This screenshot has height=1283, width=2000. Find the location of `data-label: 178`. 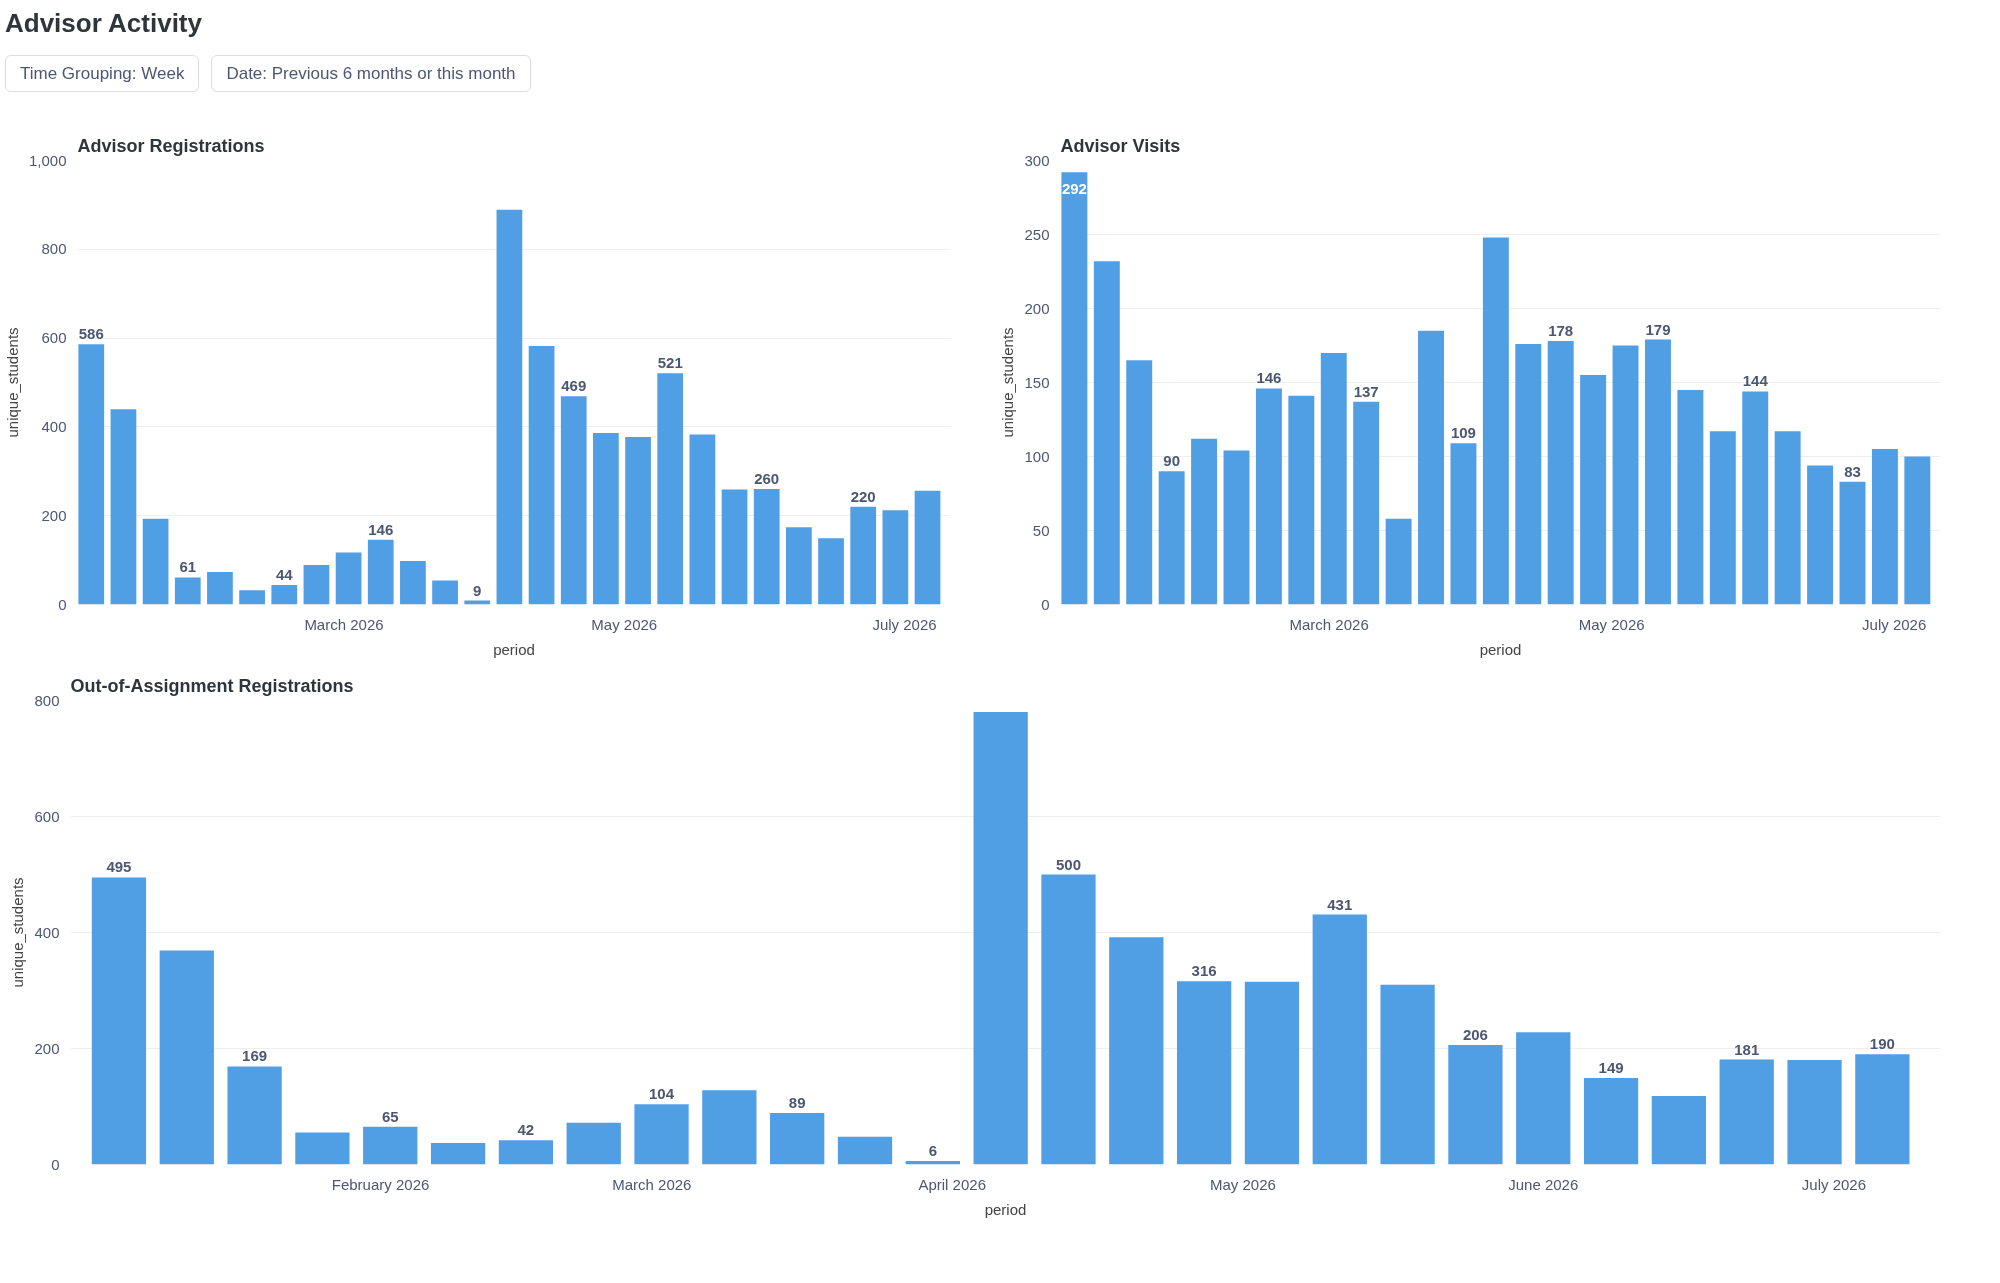

data-label: 178 is located at coordinates (1561, 331).